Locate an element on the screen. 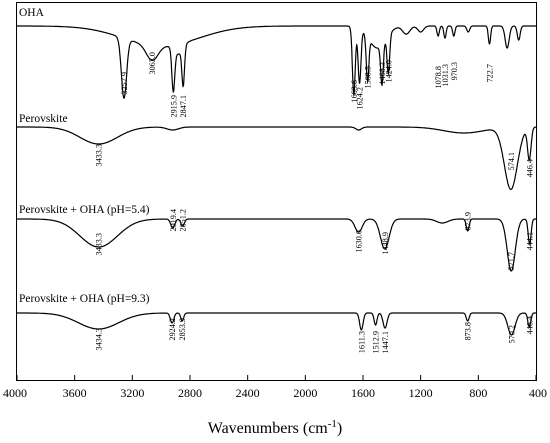  trace-perovskite-oha-ph93 is located at coordinates (276, 324).